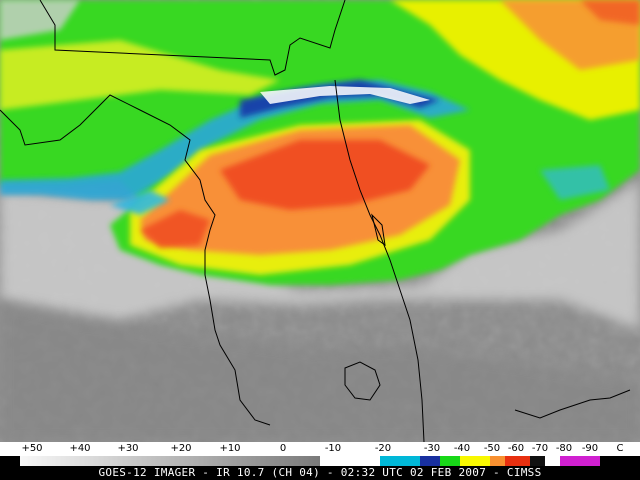  I want to click on scale-tick-label: 0, so click(283, 448).